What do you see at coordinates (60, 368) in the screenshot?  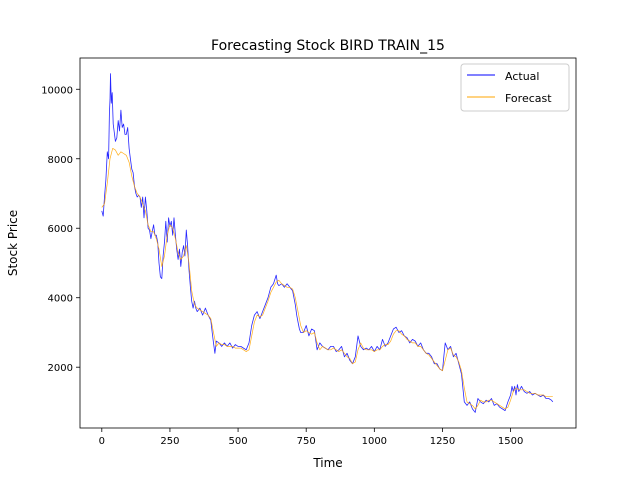 I see `y-tick-label: 2000` at bounding box center [60, 368].